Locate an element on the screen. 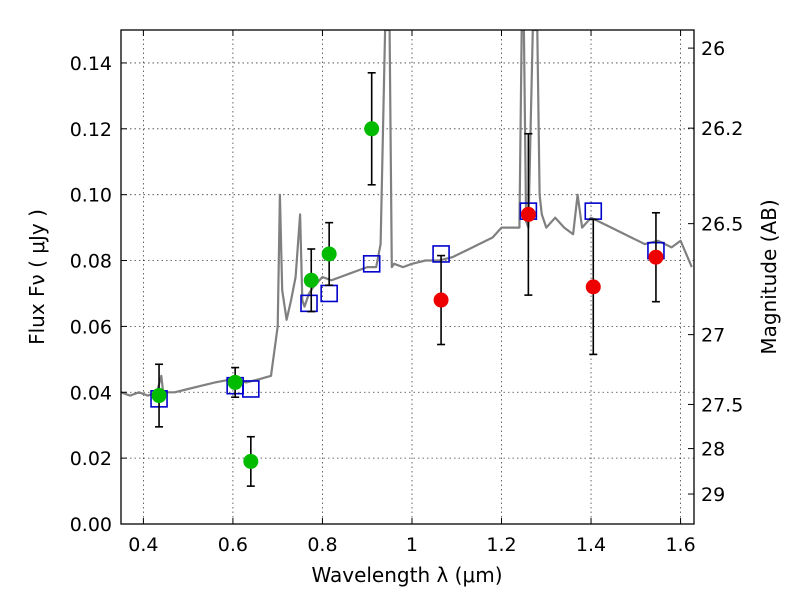 This screenshot has height=600, width=800. y-axis-right-title: Magnitude (AB) is located at coordinates (769, 276).